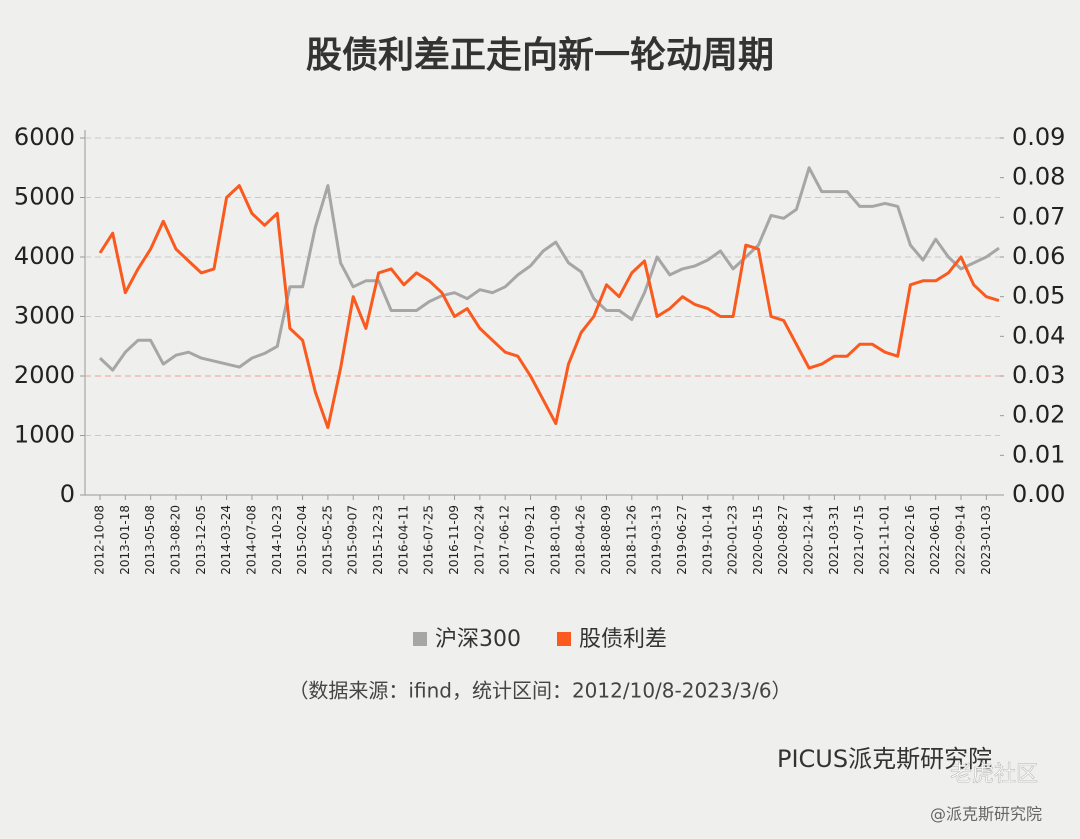  What do you see at coordinates (44, 375) in the screenshot?
I see `y-tick-label: 2000` at bounding box center [44, 375].